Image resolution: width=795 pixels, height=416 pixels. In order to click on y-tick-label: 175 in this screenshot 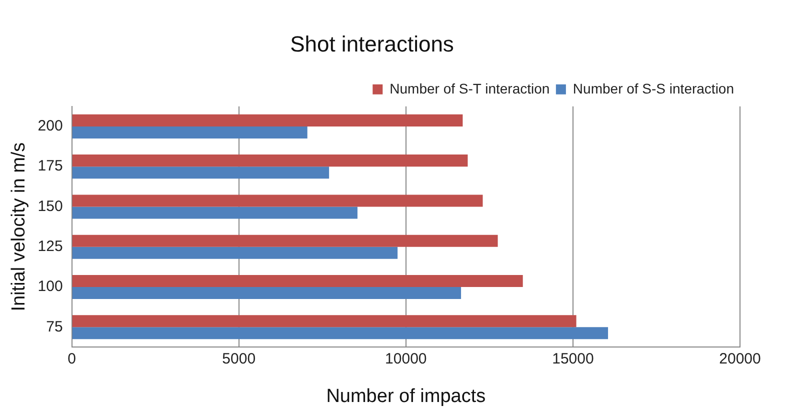, I will do `click(50, 166)`.